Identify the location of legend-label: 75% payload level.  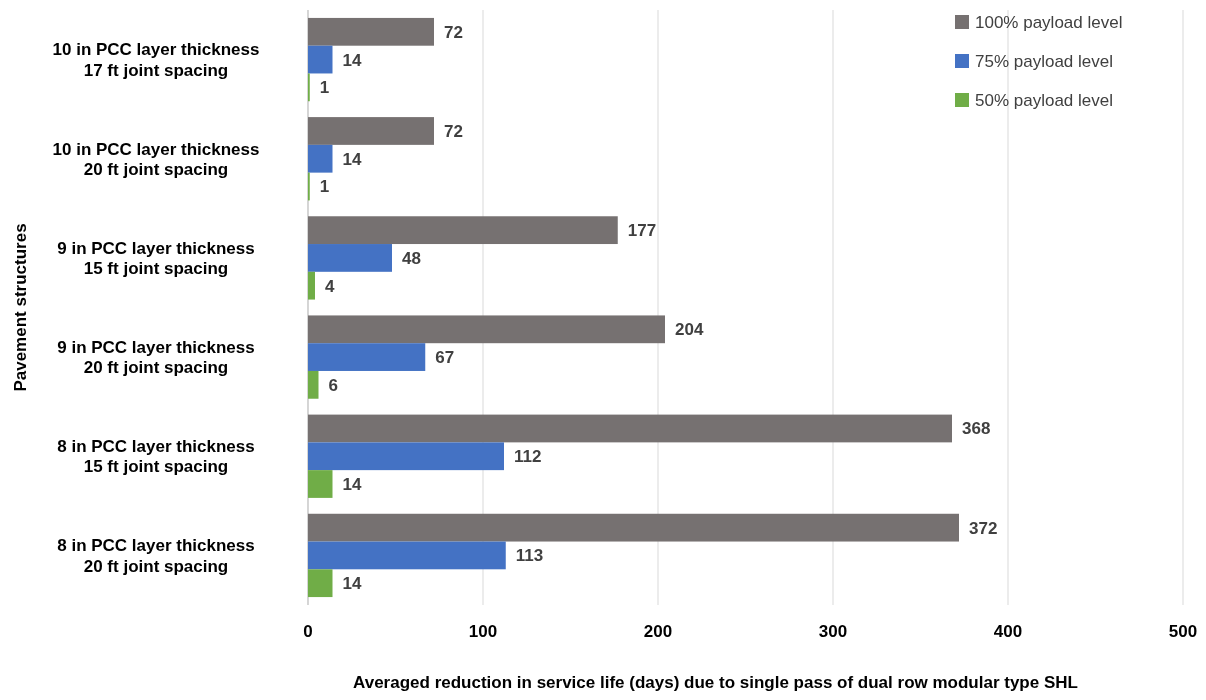
(1044, 61).